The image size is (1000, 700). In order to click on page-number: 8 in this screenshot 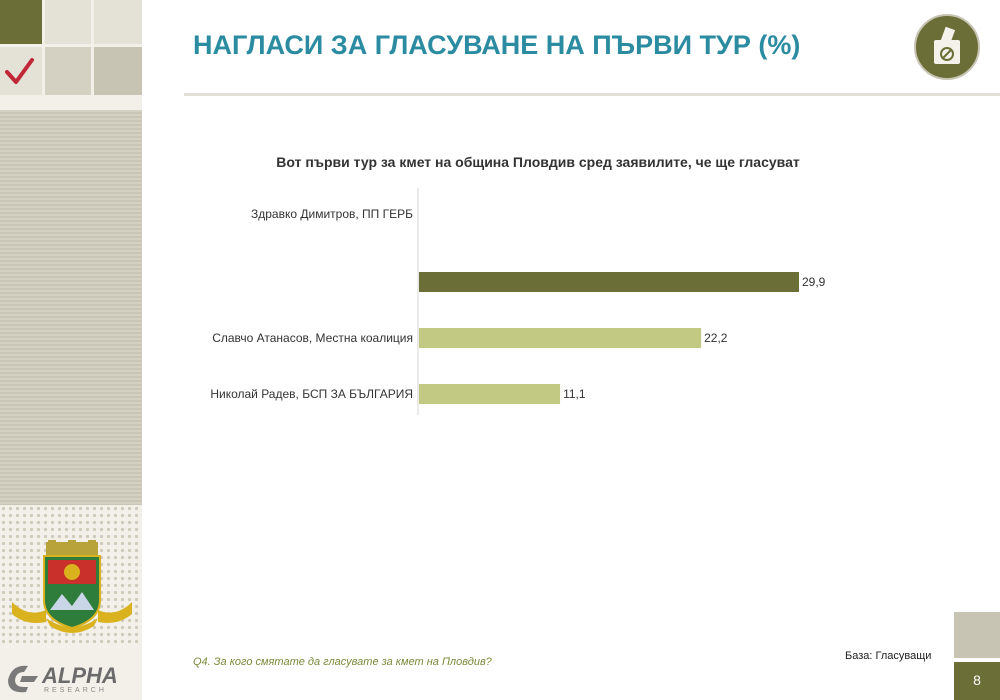, I will do `click(977, 680)`.